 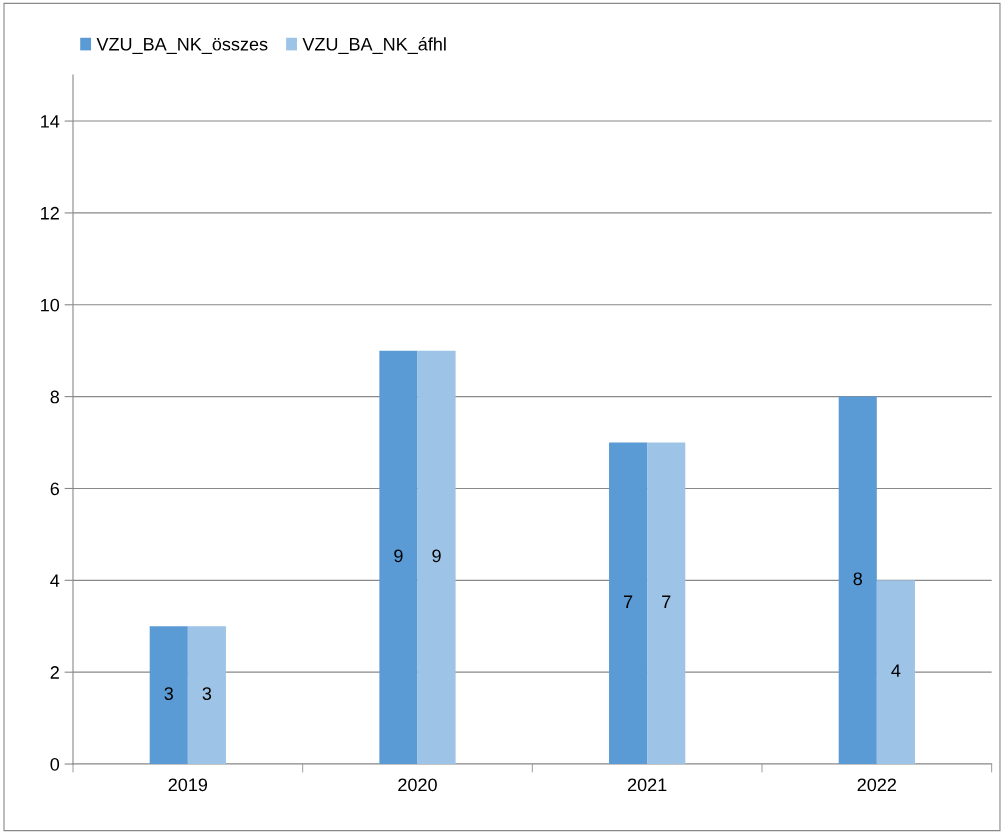 I want to click on data-label: 8, so click(x=857, y=579).